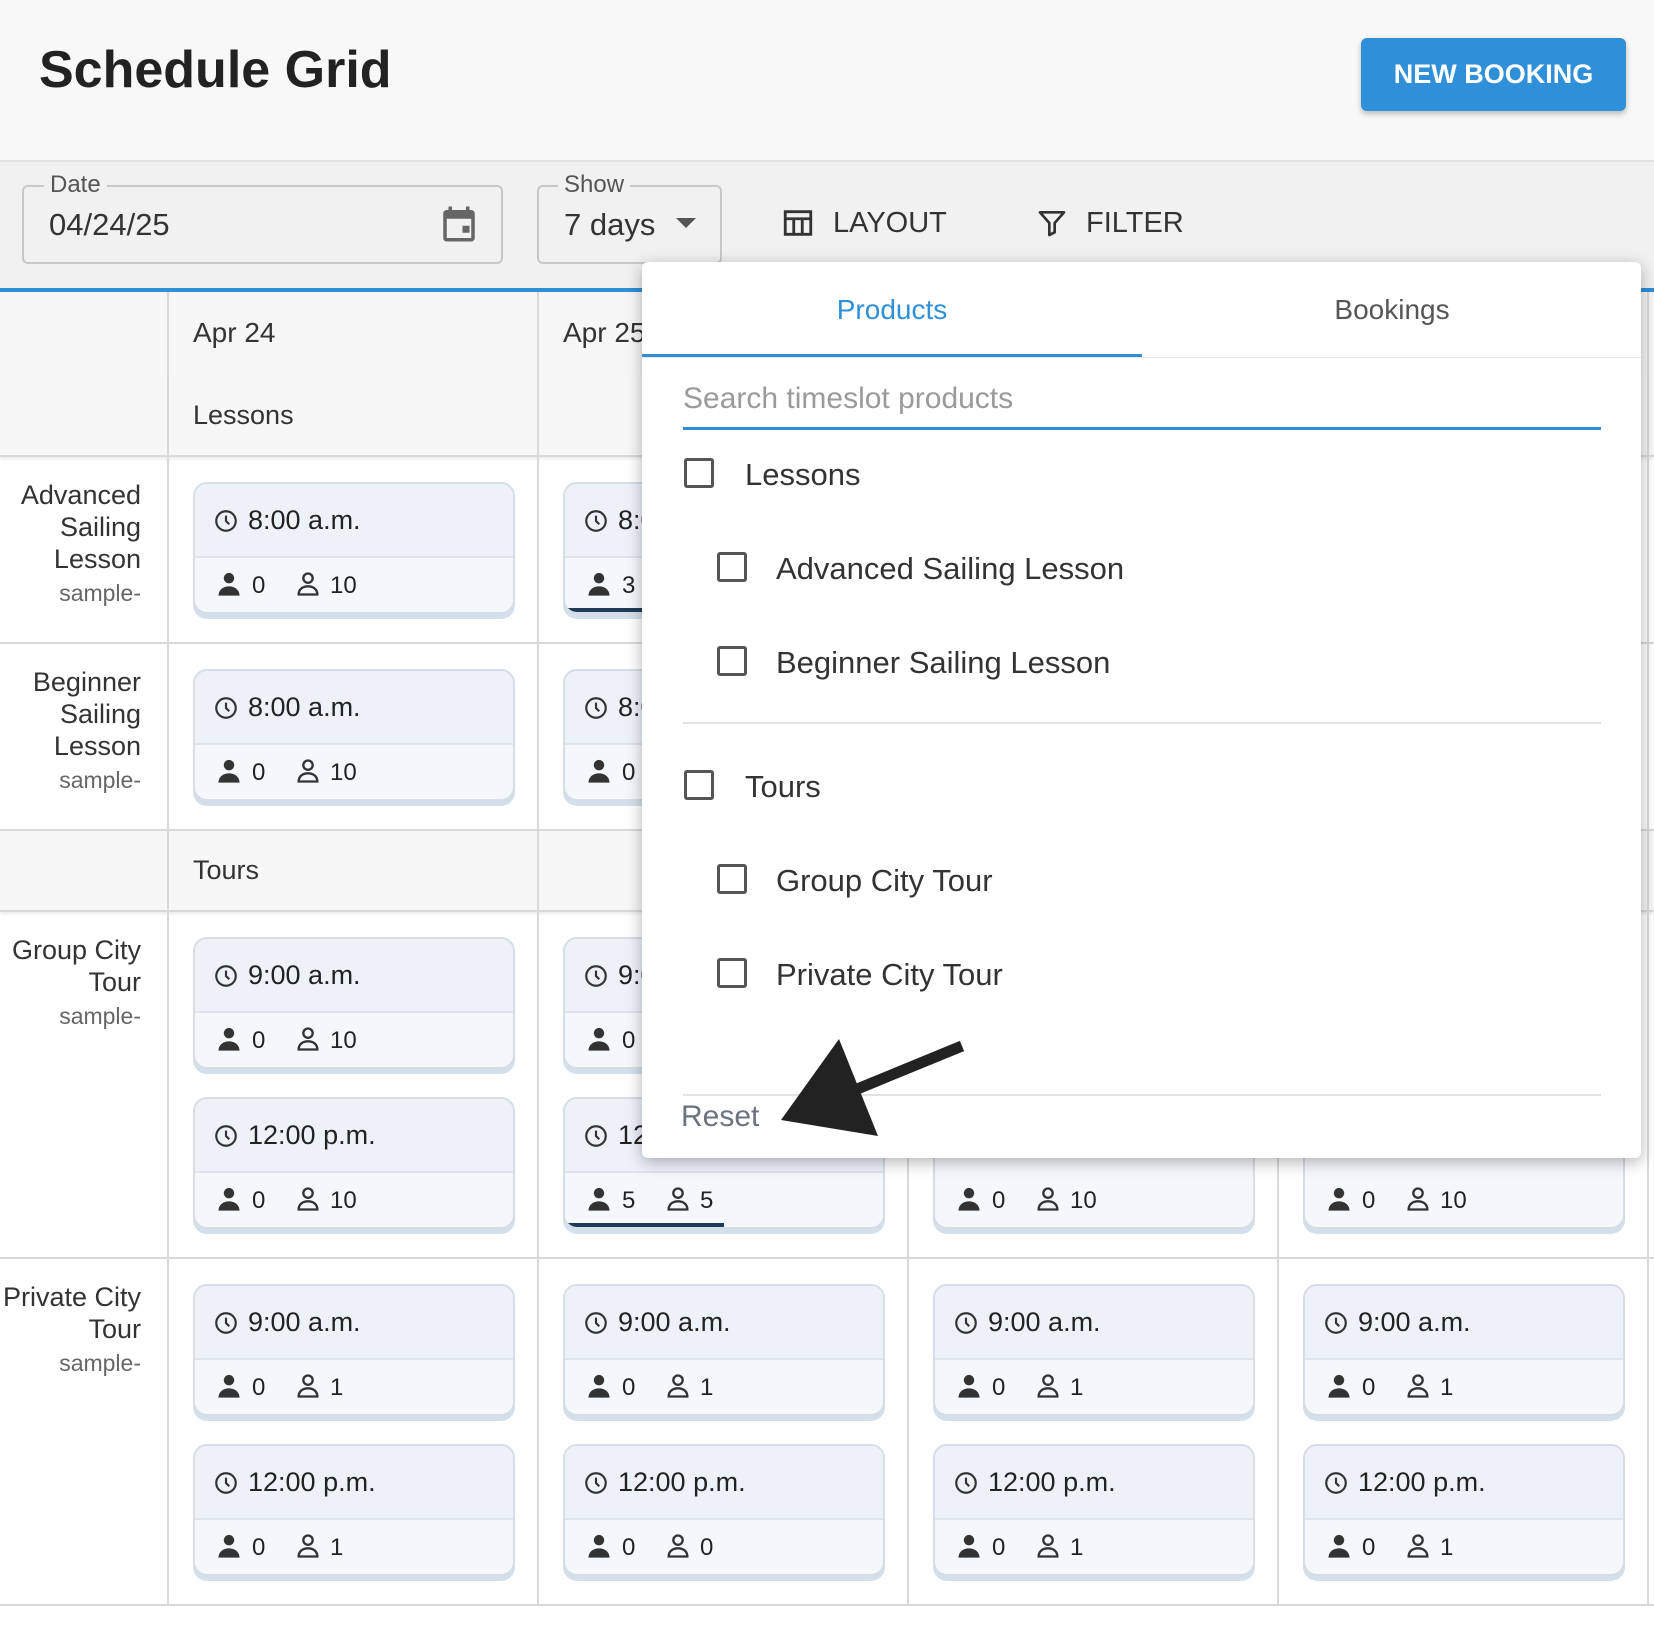 This screenshot has height=1630, width=1654. I want to click on timeslot-time: 12:00 p.m., so click(1422, 1482).